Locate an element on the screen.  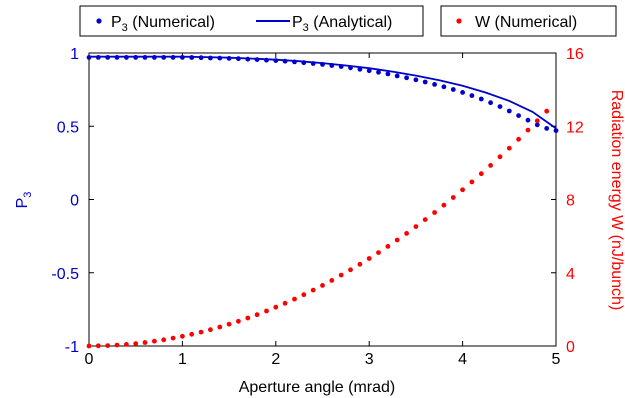
legend-label-p3-analytical-suffix: (Analytical) is located at coordinates (351, 22).